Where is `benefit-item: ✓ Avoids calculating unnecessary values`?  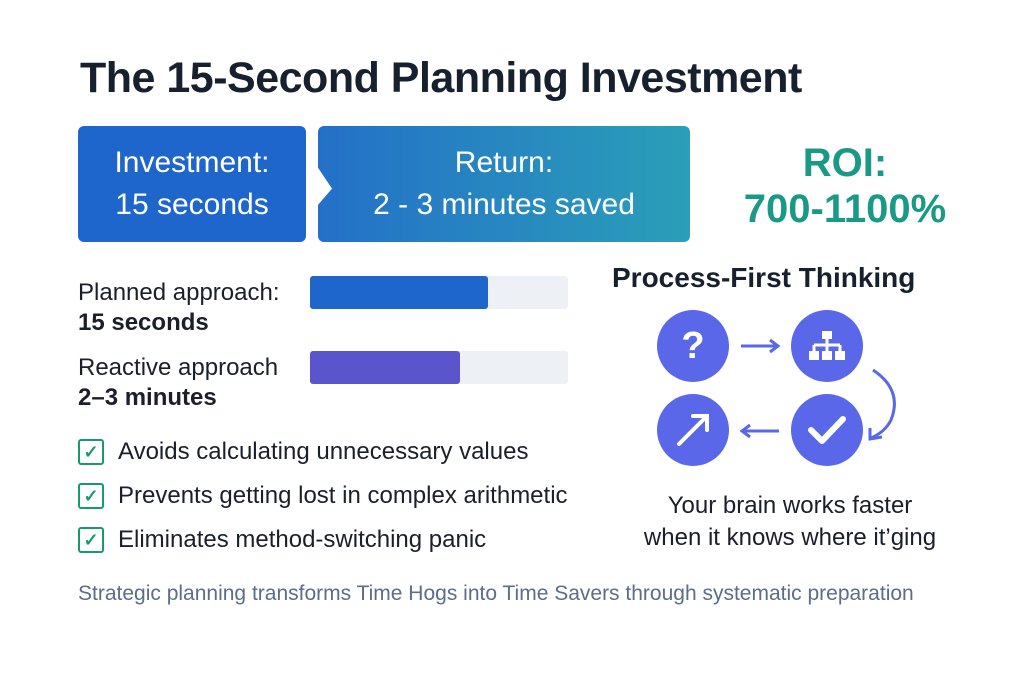 benefit-item: ✓ Avoids calculating unnecessary values is located at coordinates (303, 452).